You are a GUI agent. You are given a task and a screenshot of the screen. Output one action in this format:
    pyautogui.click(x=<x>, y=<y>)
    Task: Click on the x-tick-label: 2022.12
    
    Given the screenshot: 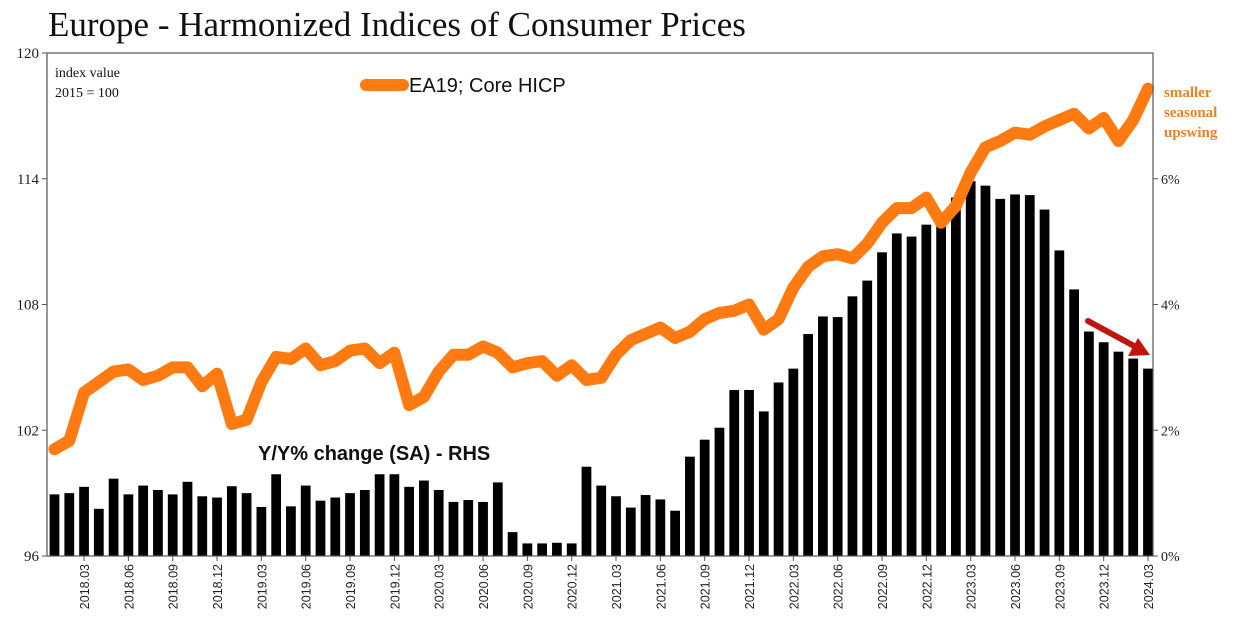 What is the action you would take?
    pyautogui.click(x=927, y=586)
    